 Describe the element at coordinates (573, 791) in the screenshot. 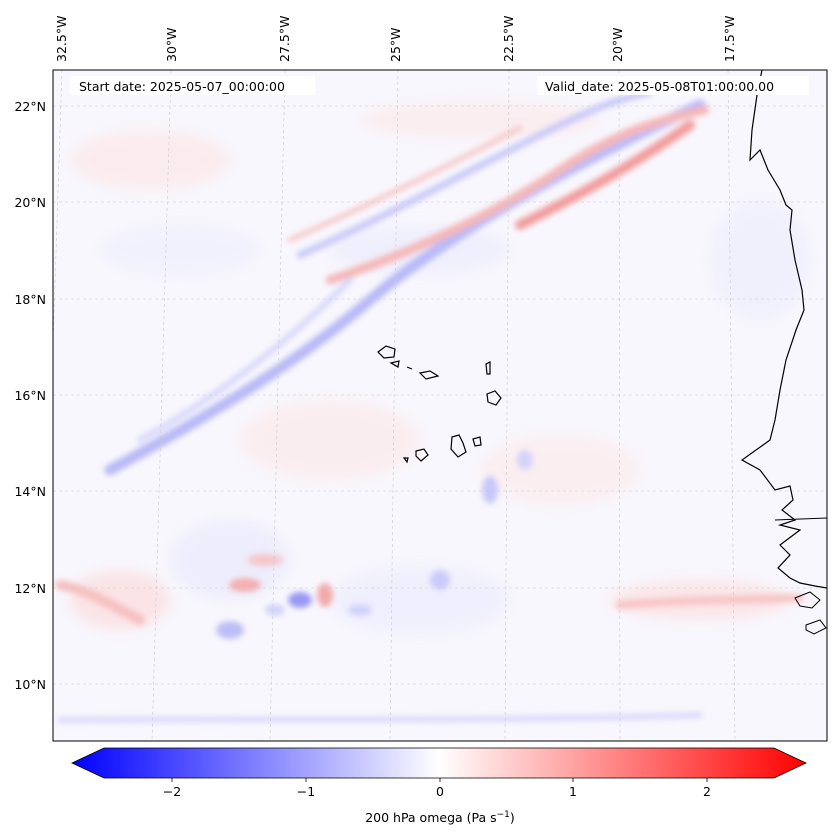

I see `colorbar-tick: 1` at that location.